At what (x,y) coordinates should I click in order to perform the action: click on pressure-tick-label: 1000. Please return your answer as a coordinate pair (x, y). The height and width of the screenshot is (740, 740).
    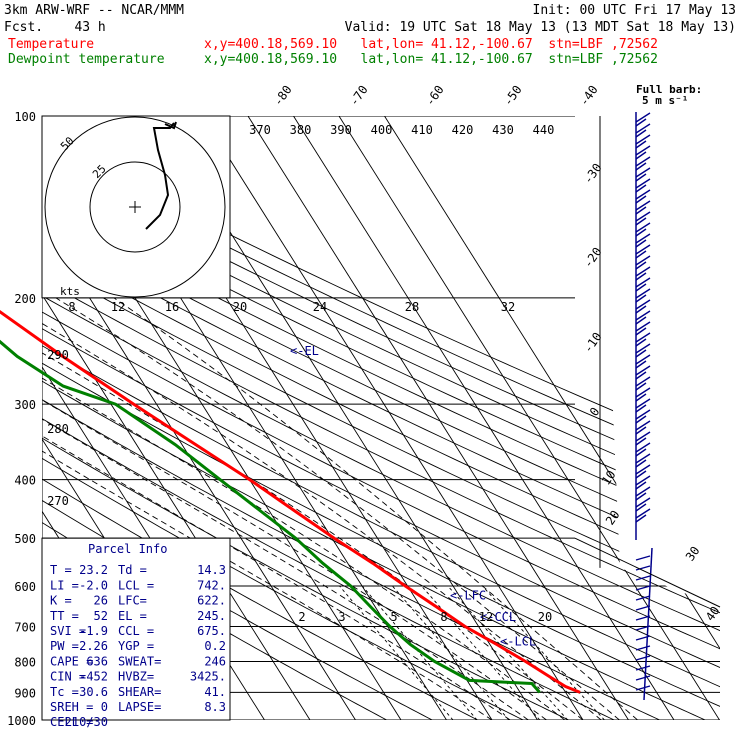
    Looking at the image, I should click on (21, 721).